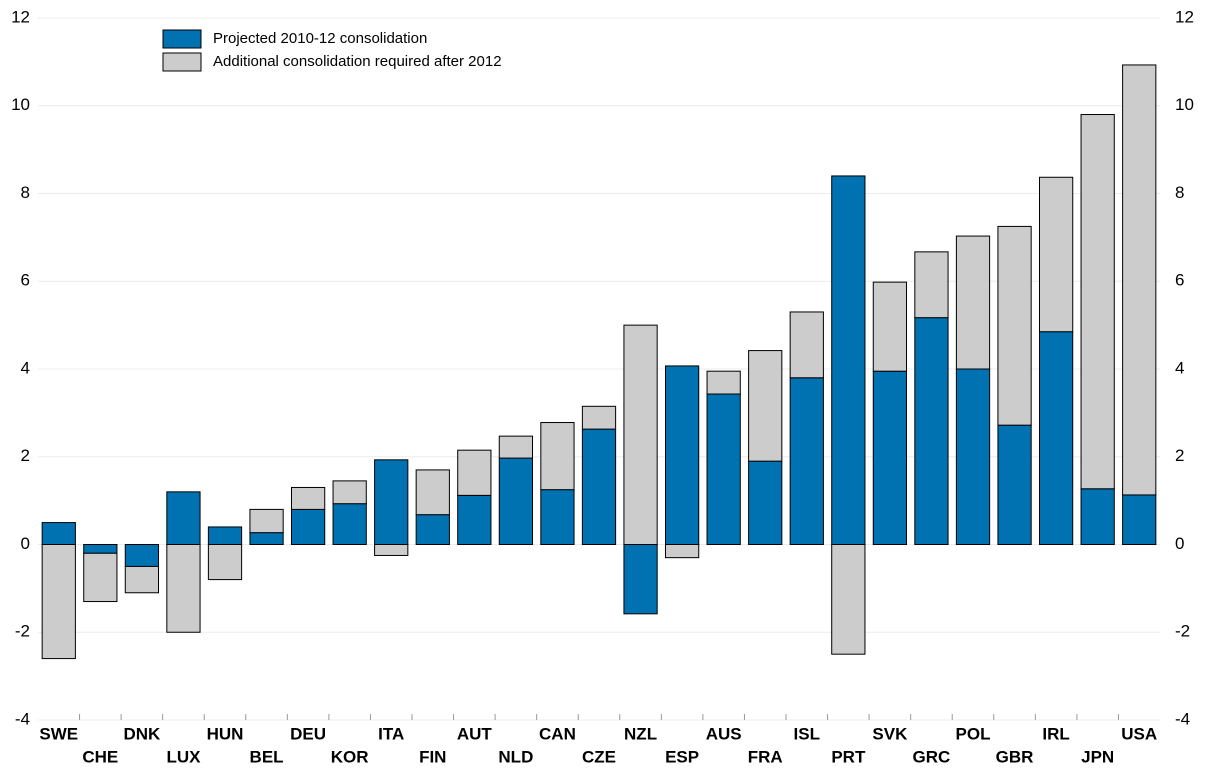 This screenshot has width=1207, height=776. What do you see at coordinates (1184, 104) in the screenshot?
I see `y2-tick-label: 10` at bounding box center [1184, 104].